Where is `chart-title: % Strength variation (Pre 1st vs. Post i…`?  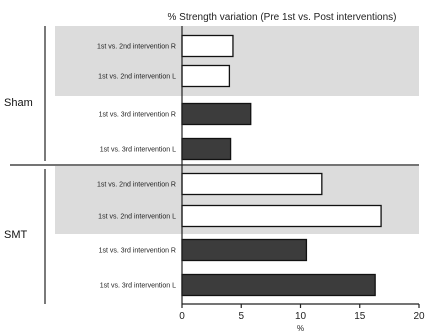
chart-title: % Strength variation (Pre 1st vs. Post i… is located at coordinates (282, 17).